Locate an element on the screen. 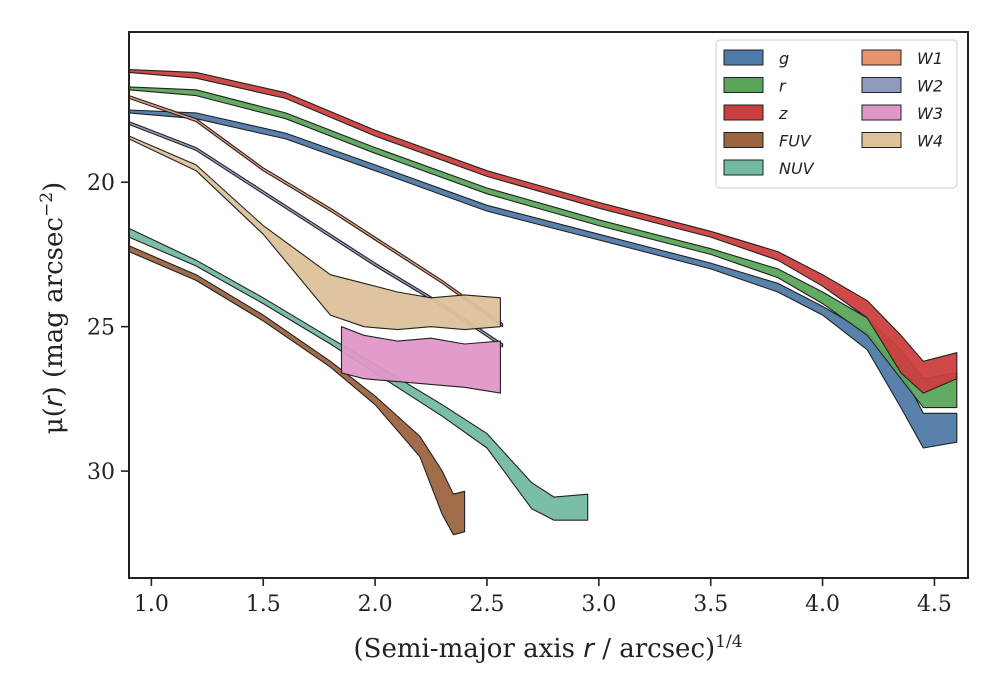  legend-swatch-g is located at coordinates (743, 57).